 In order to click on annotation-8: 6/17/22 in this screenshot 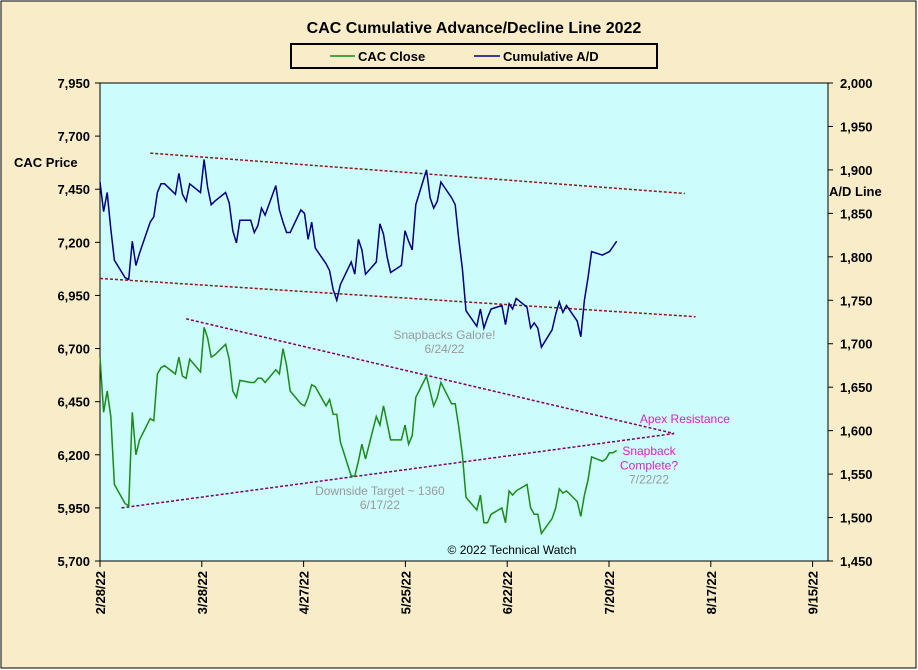, I will do `click(380, 505)`.